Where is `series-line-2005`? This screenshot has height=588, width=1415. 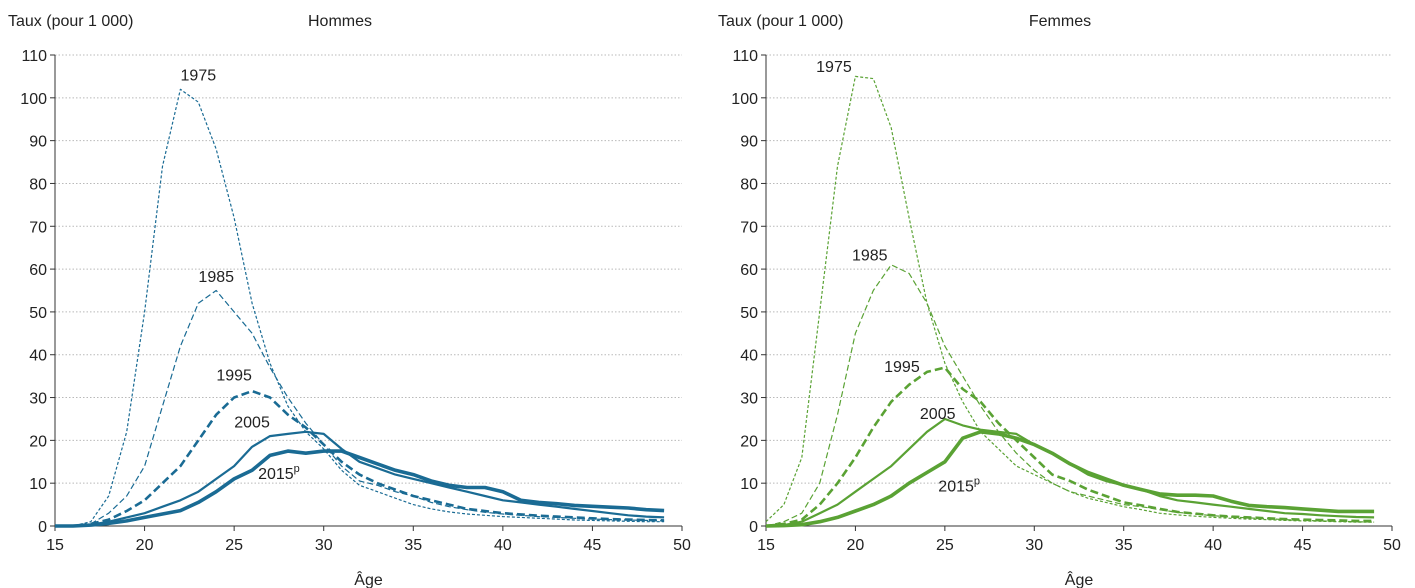 series-line-2005 is located at coordinates (360, 479).